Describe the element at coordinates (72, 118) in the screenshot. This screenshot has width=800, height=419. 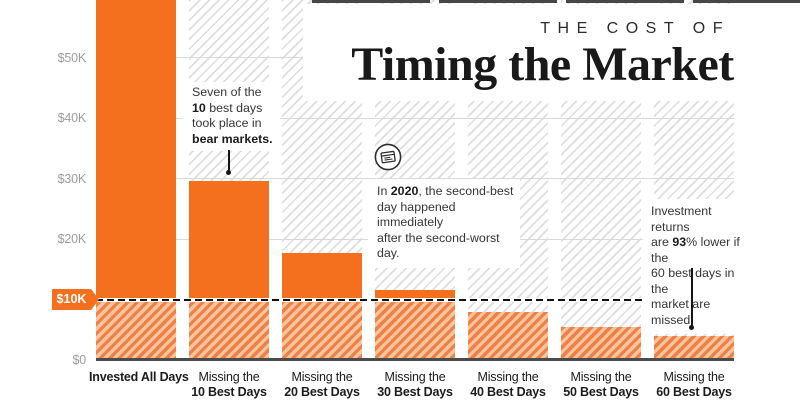
I see `y-tick-label: $40K` at that location.